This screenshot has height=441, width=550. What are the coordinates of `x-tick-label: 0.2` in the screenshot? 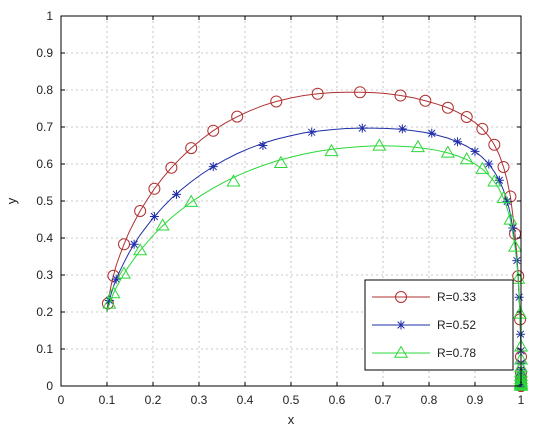 It's located at (153, 400).